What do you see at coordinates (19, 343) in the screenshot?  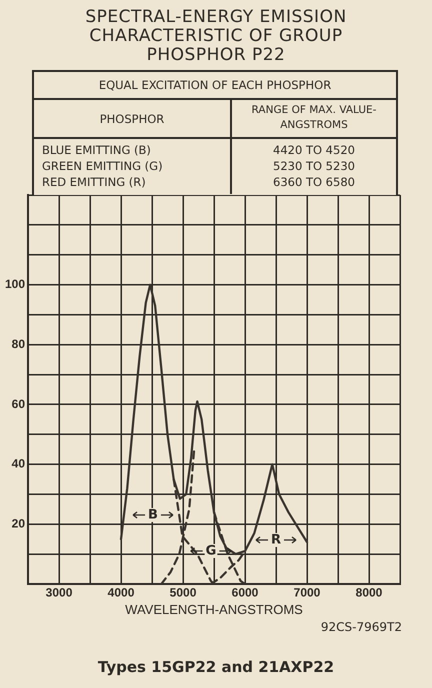 I see `y-tick-label: 80` at bounding box center [19, 343].